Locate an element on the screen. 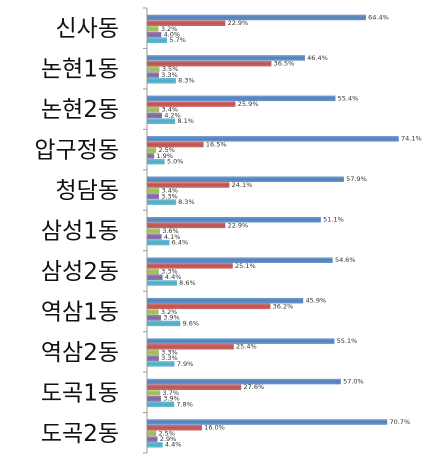 This screenshot has height=461, width=432. category-label: 논현1동 is located at coordinates (80, 70).